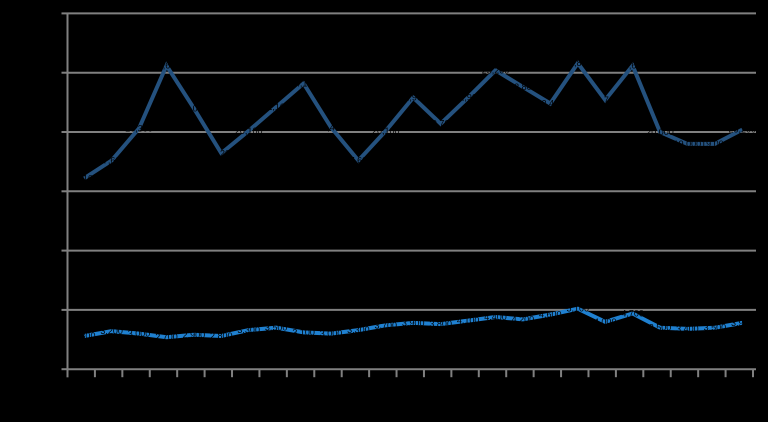 The width and height of the screenshot is (768, 422). What do you see at coordinates (605, 100) in the screenshot?
I see `data-label: 22,700` at bounding box center [605, 100].